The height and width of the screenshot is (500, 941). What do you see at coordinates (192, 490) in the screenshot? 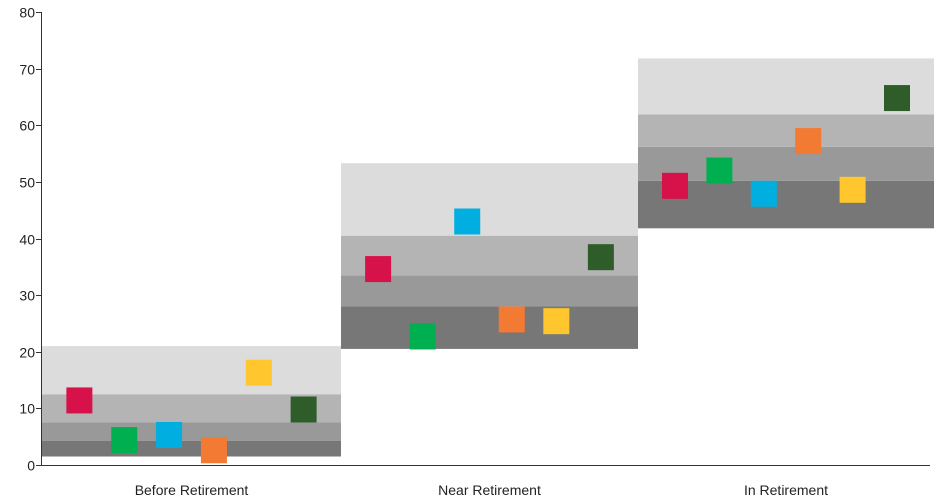
I see `x-category-label-1: Before Retirement` at bounding box center [192, 490].